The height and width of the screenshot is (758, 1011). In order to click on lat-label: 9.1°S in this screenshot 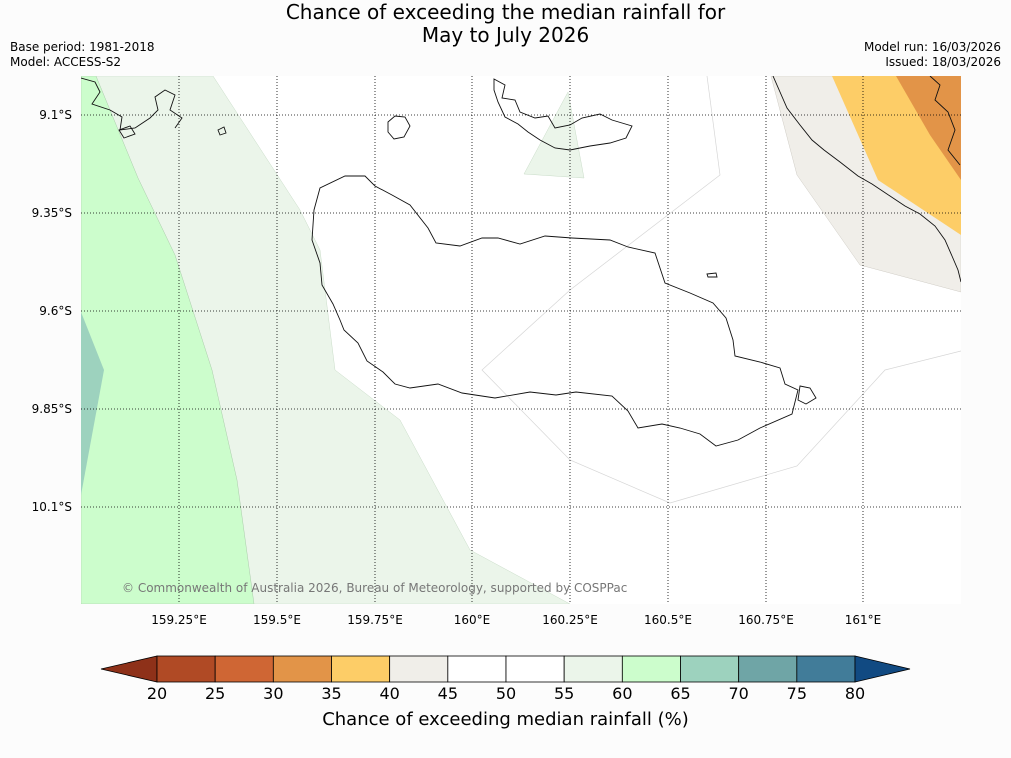, I will do `click(55, 115)`.